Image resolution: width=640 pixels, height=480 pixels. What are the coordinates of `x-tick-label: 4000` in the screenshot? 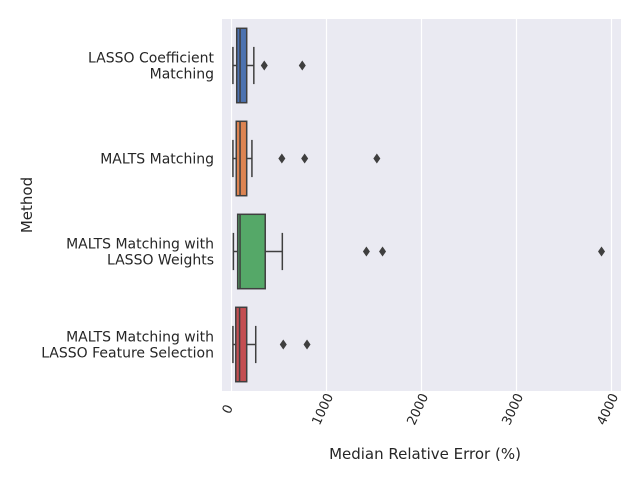 It's located at (609, 409).